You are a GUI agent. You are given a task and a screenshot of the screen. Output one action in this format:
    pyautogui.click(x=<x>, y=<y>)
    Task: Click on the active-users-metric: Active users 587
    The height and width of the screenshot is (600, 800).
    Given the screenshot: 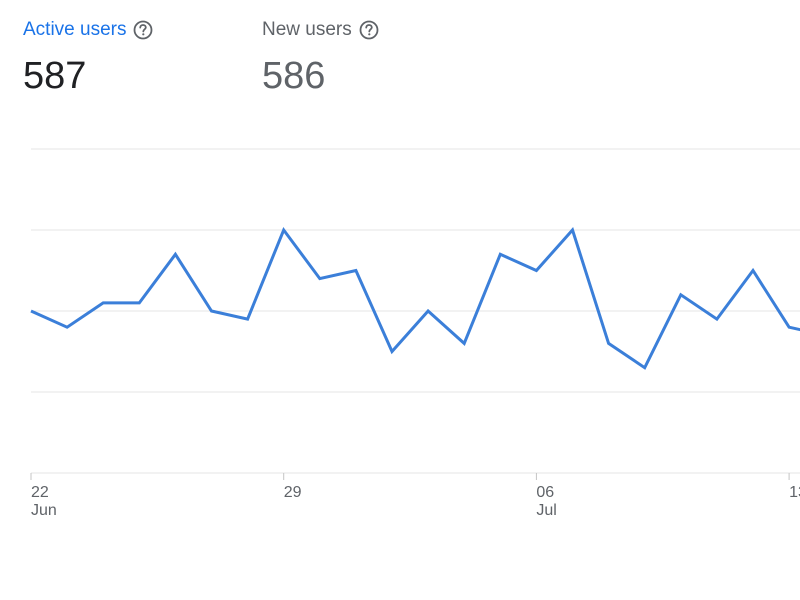 What is the action you would take?
    pyautogui.click(x=88, y=57)
    